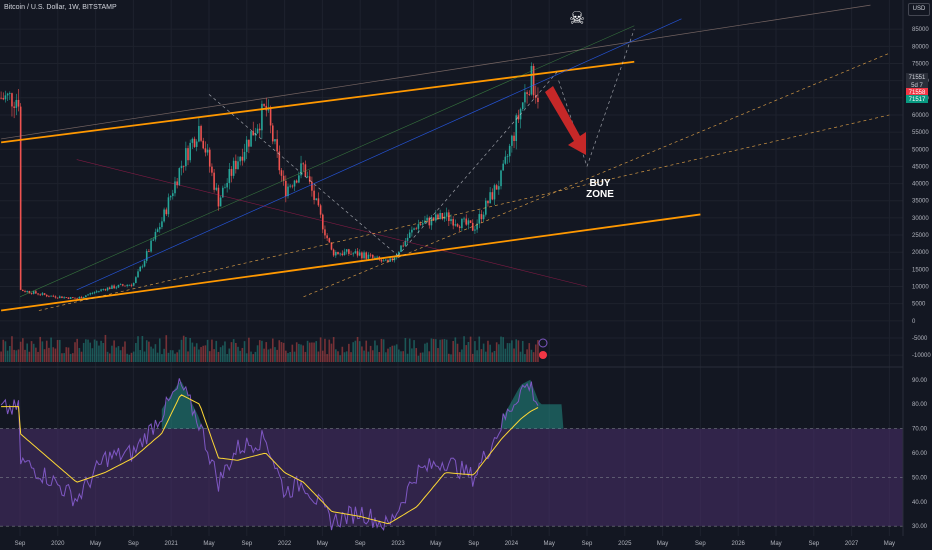 This screenshot has width=932, height=550. I want to click on rsi-ma-line, so click(270, 459).